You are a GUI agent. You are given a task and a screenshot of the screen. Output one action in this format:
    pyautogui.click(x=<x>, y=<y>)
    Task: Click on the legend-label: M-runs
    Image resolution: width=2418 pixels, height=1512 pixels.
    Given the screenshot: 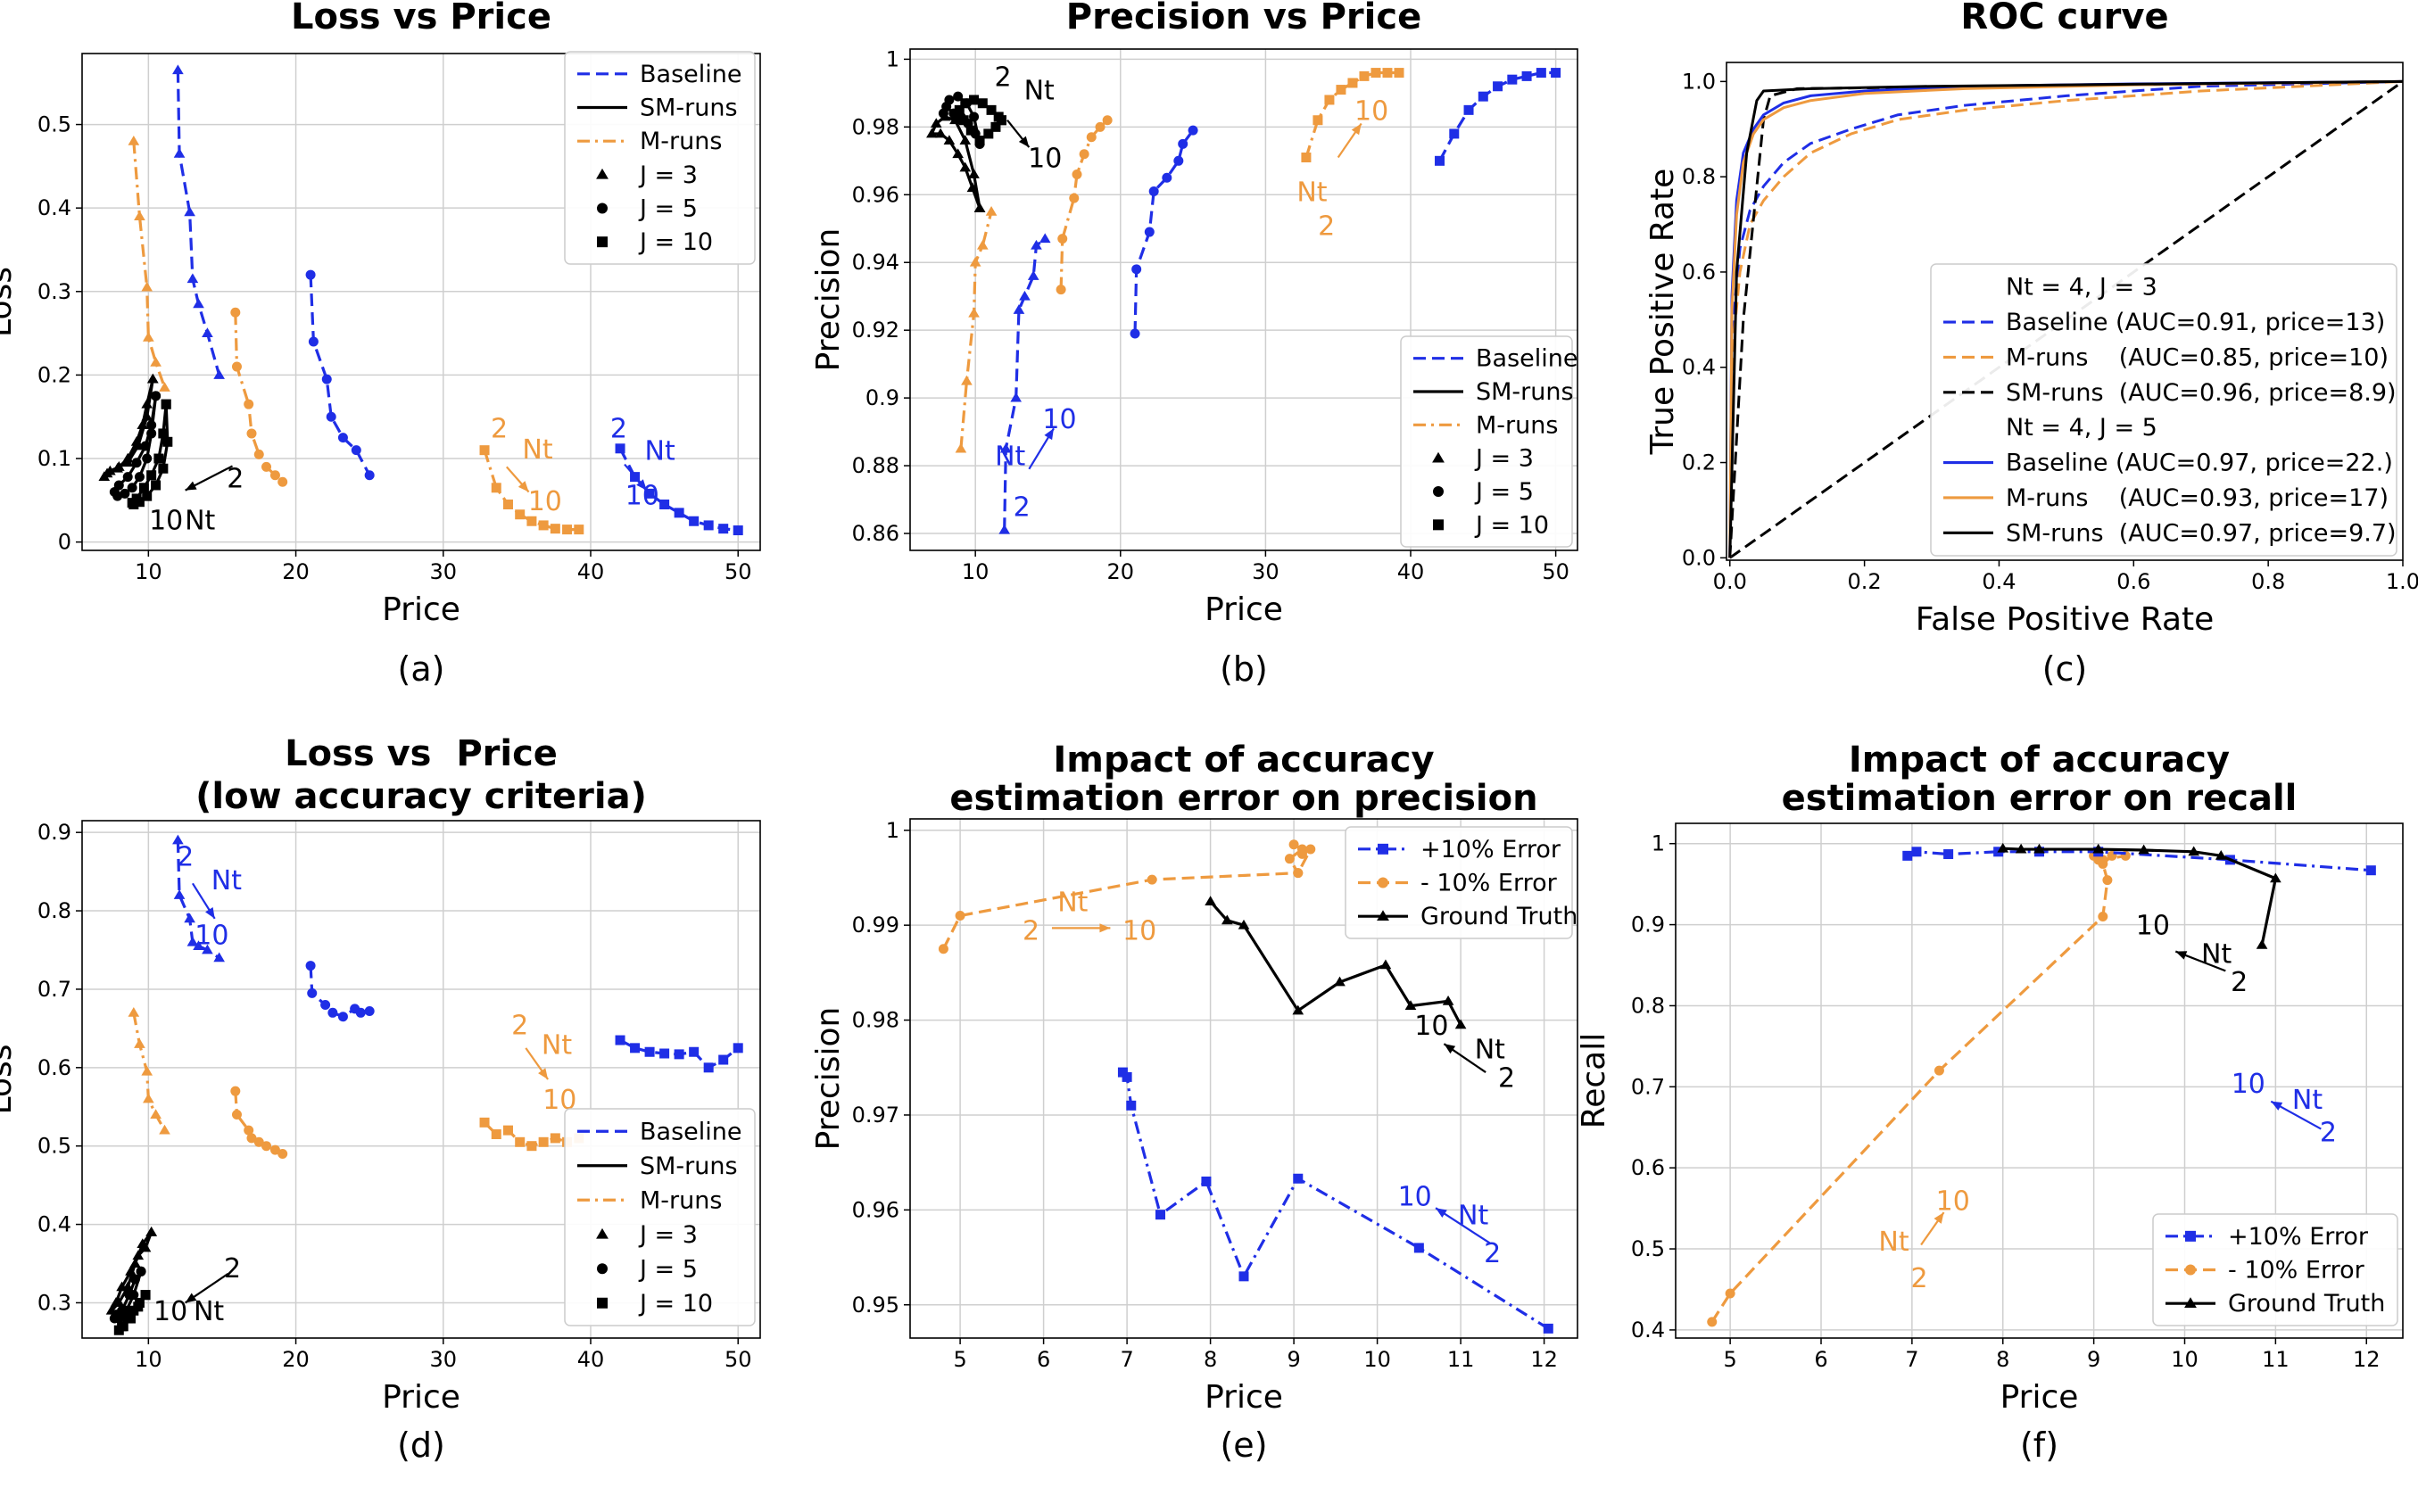 What is the action you would take?
    pyautogui.click(x=681, y=141)
    